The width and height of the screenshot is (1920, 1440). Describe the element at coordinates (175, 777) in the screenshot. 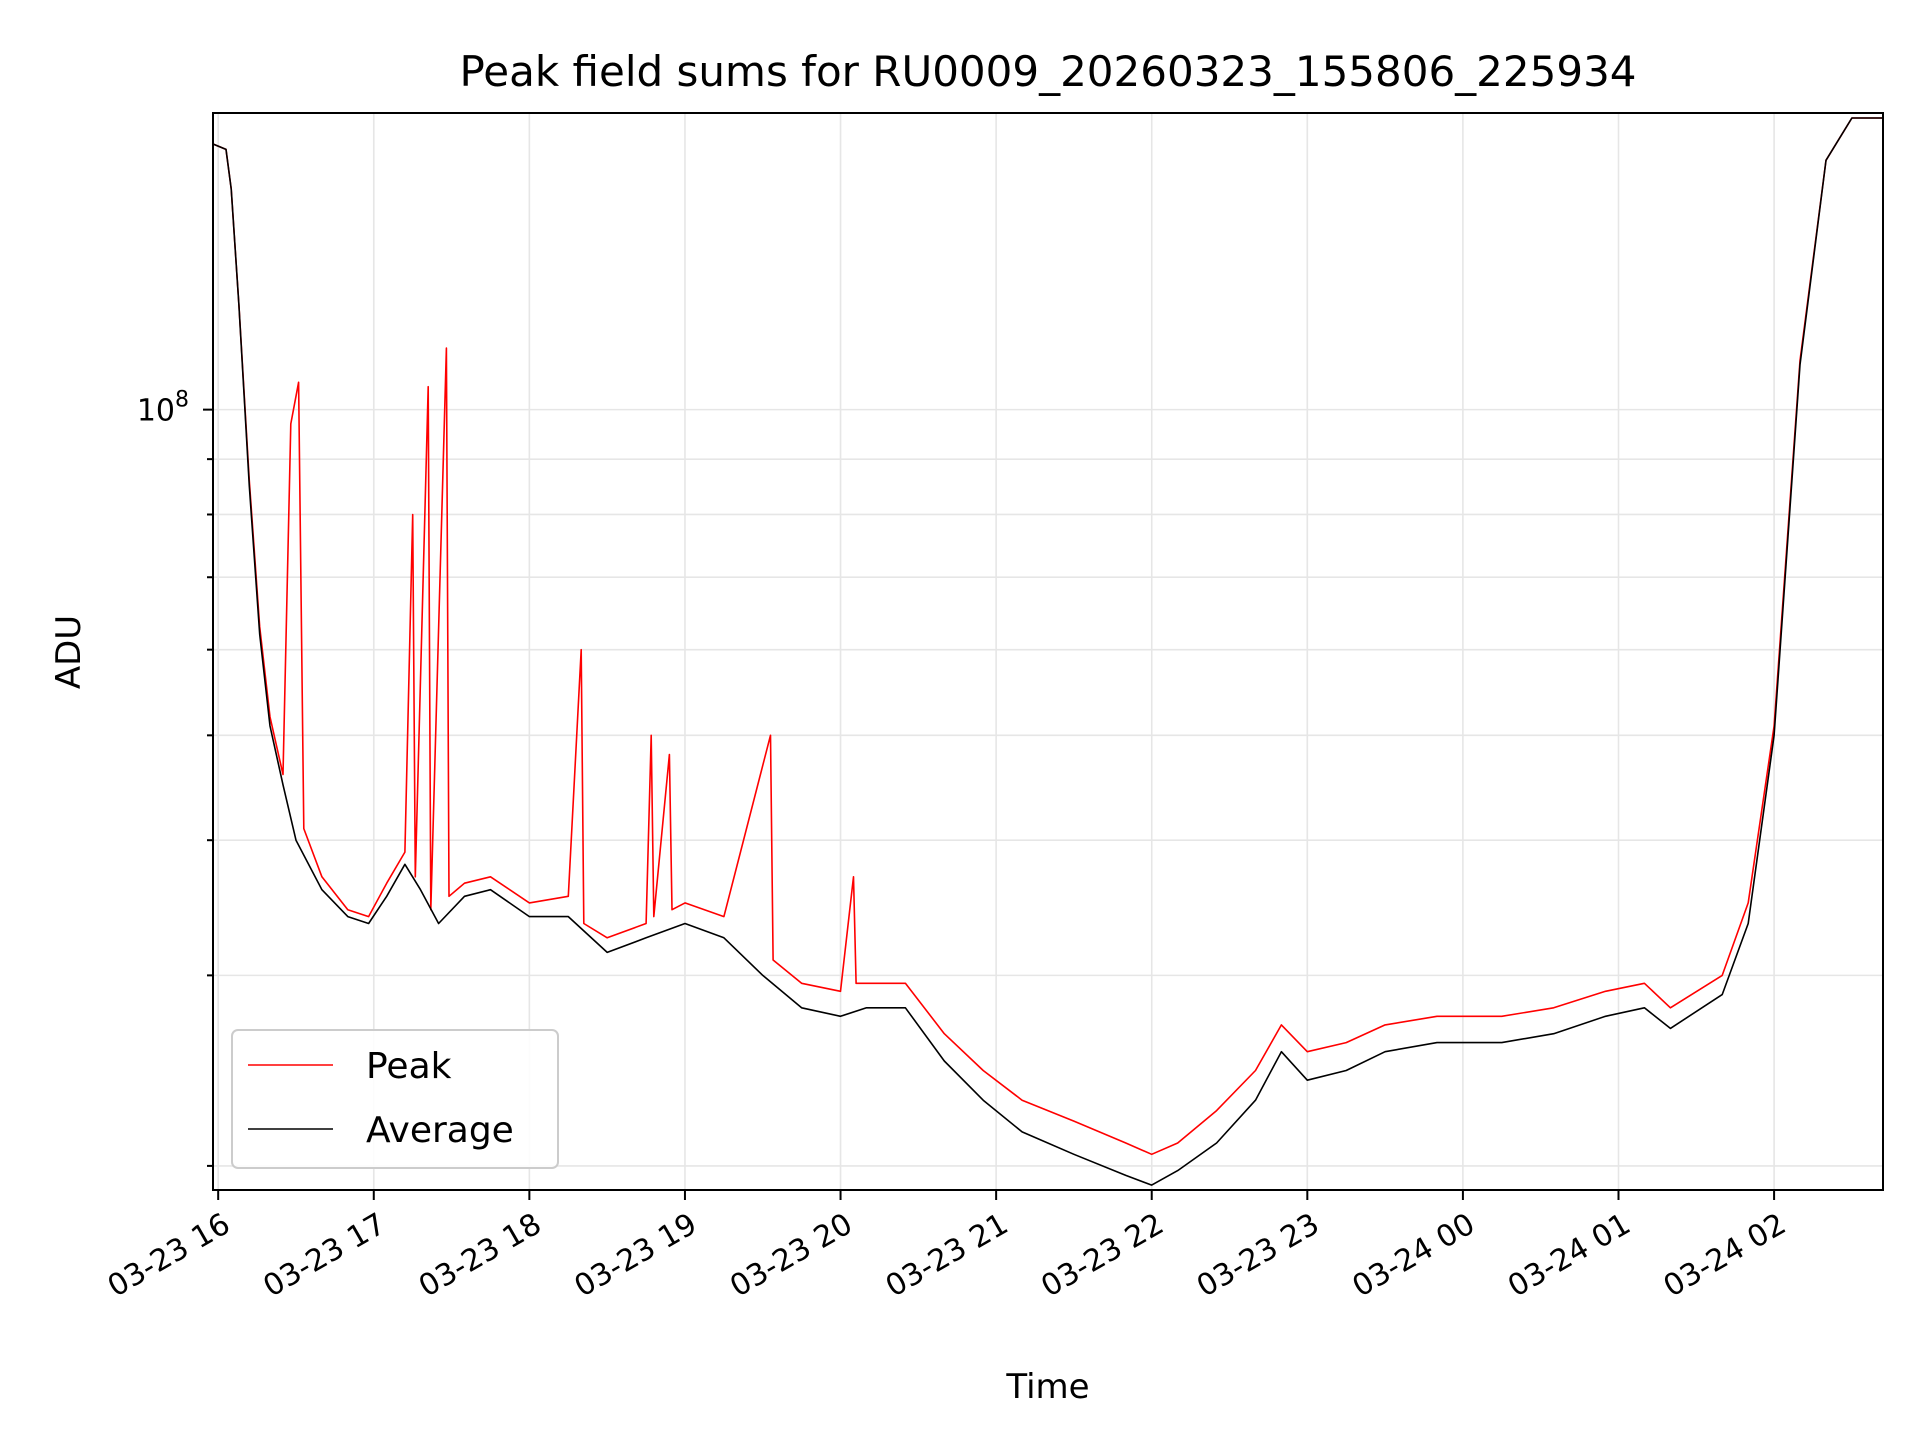

I see `y-axis: 108` at that location.